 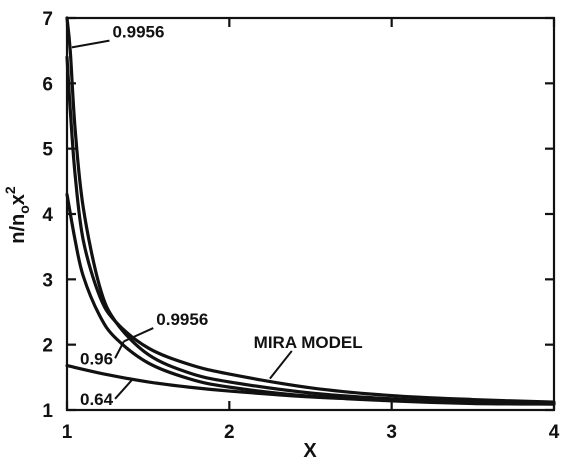 I want to click on x-axis-title: X, so click(x=310, y=451).